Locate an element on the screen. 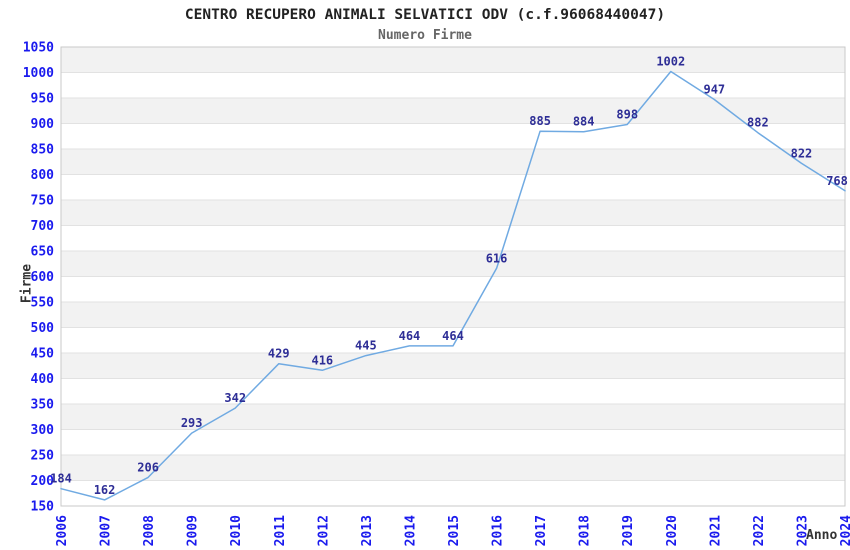 The height and width of the screenshot is (550, 850). y-tick-label: 900 is located at coordinates (43, 124).